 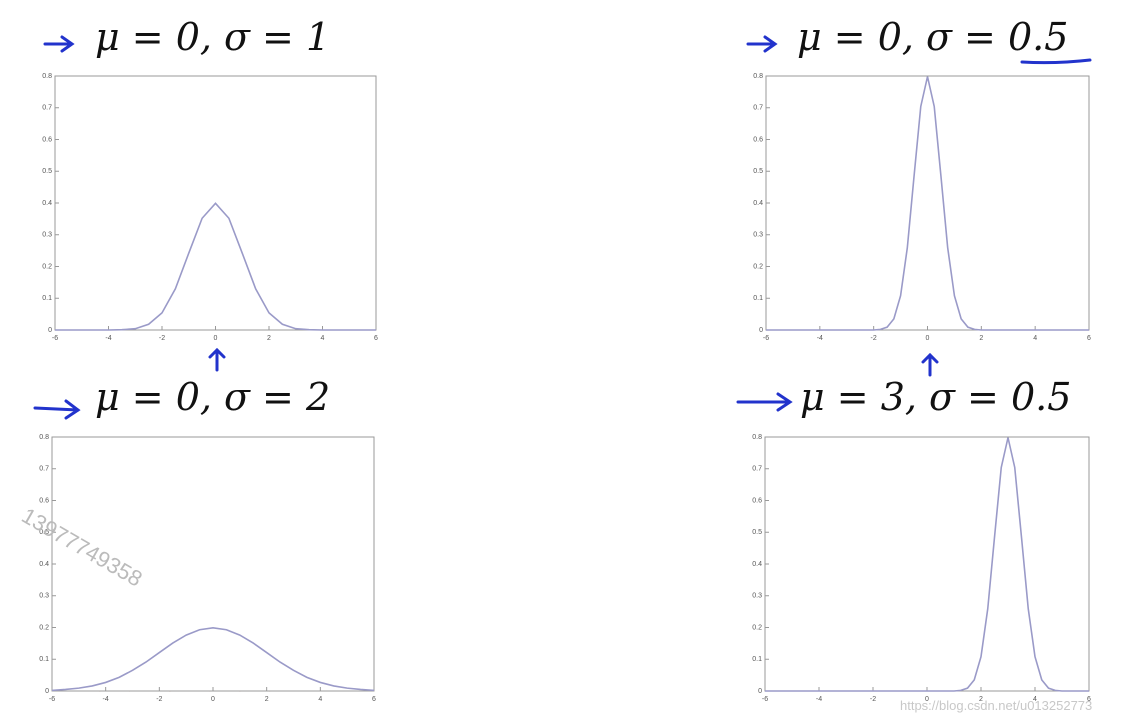 What do you see at coordinates (996, 705) in the screenshot?
I see `watermark: https://blog.csdn.net/u013252773` at bounding box center [996, 705].